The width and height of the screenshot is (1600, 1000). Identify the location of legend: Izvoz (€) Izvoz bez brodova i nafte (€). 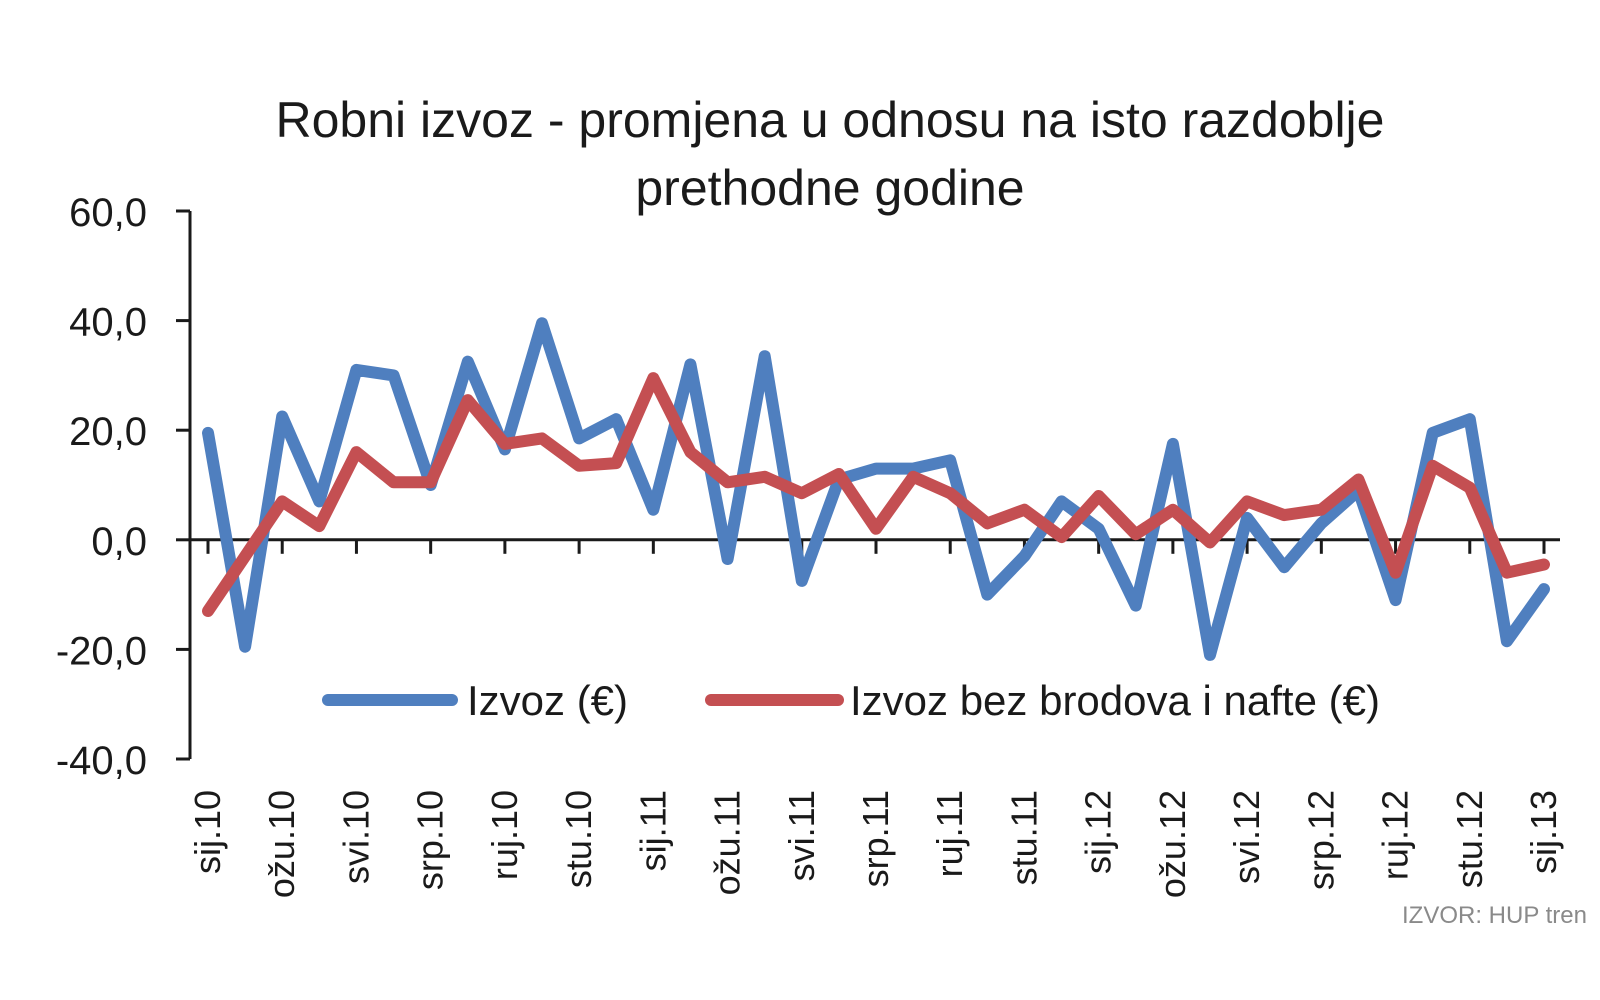
(851, 700).